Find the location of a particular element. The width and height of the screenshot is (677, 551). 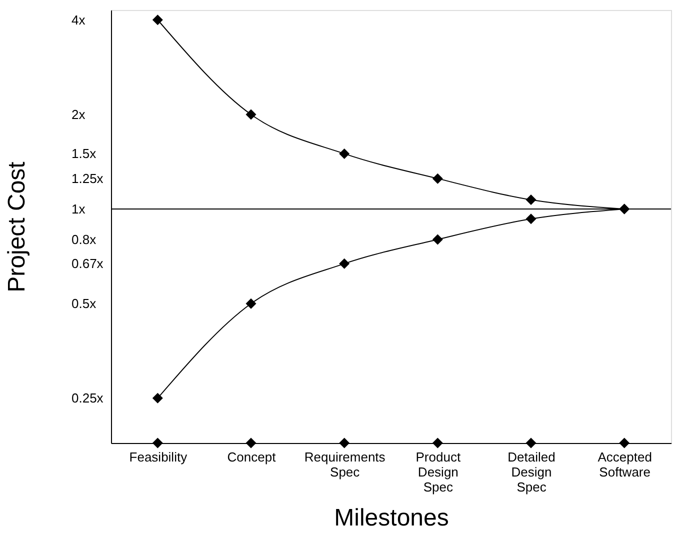

x-tick-label: Detailed Design Spec is located at coordinates (532, 472).